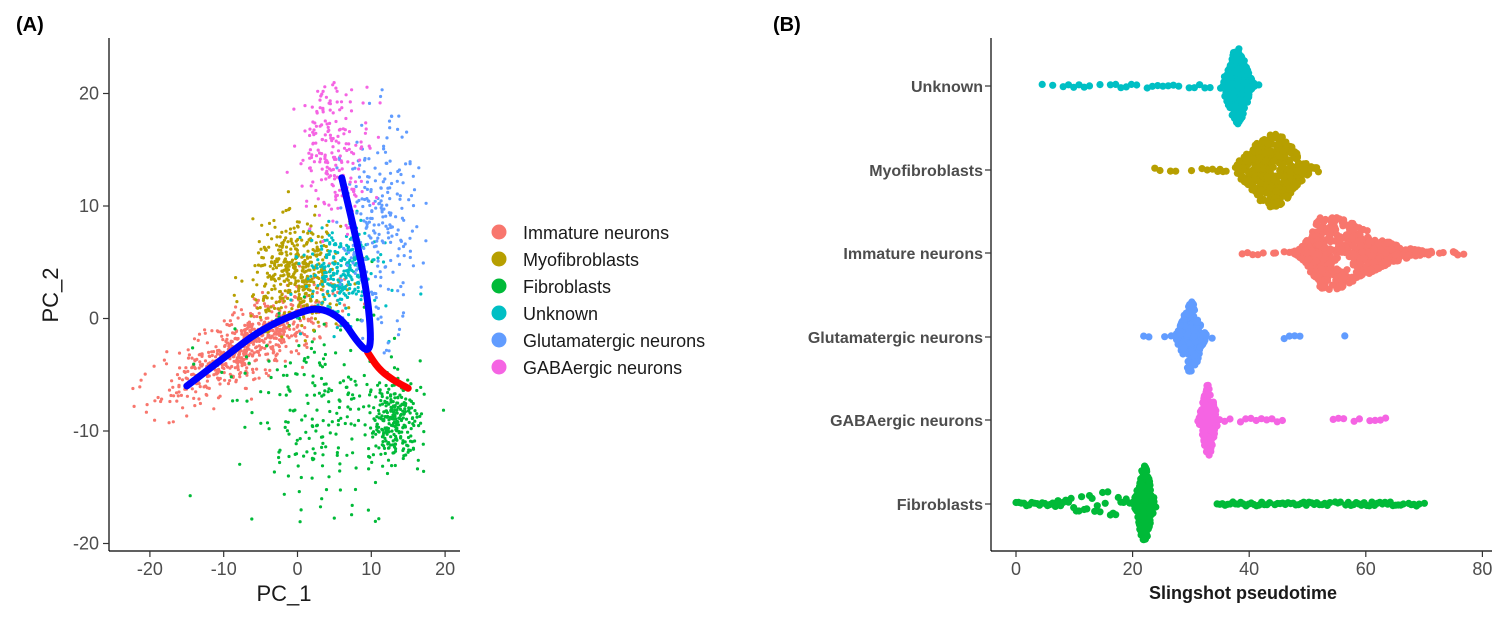  Describe the element at coordinates (1243, 593) in the screenshot. I see `pseudotime-x-axis-title: Slingshot pseudotime` at that location.